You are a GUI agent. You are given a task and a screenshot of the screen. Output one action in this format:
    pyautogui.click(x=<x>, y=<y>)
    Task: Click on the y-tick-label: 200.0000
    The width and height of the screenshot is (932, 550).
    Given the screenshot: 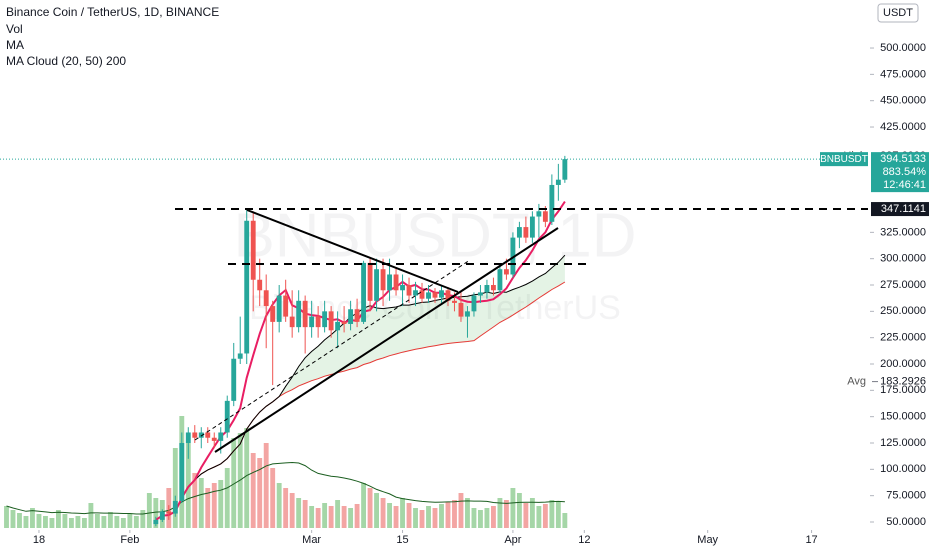 What is the action you would take?
    pyautogui.click(x=903, y=364)
    